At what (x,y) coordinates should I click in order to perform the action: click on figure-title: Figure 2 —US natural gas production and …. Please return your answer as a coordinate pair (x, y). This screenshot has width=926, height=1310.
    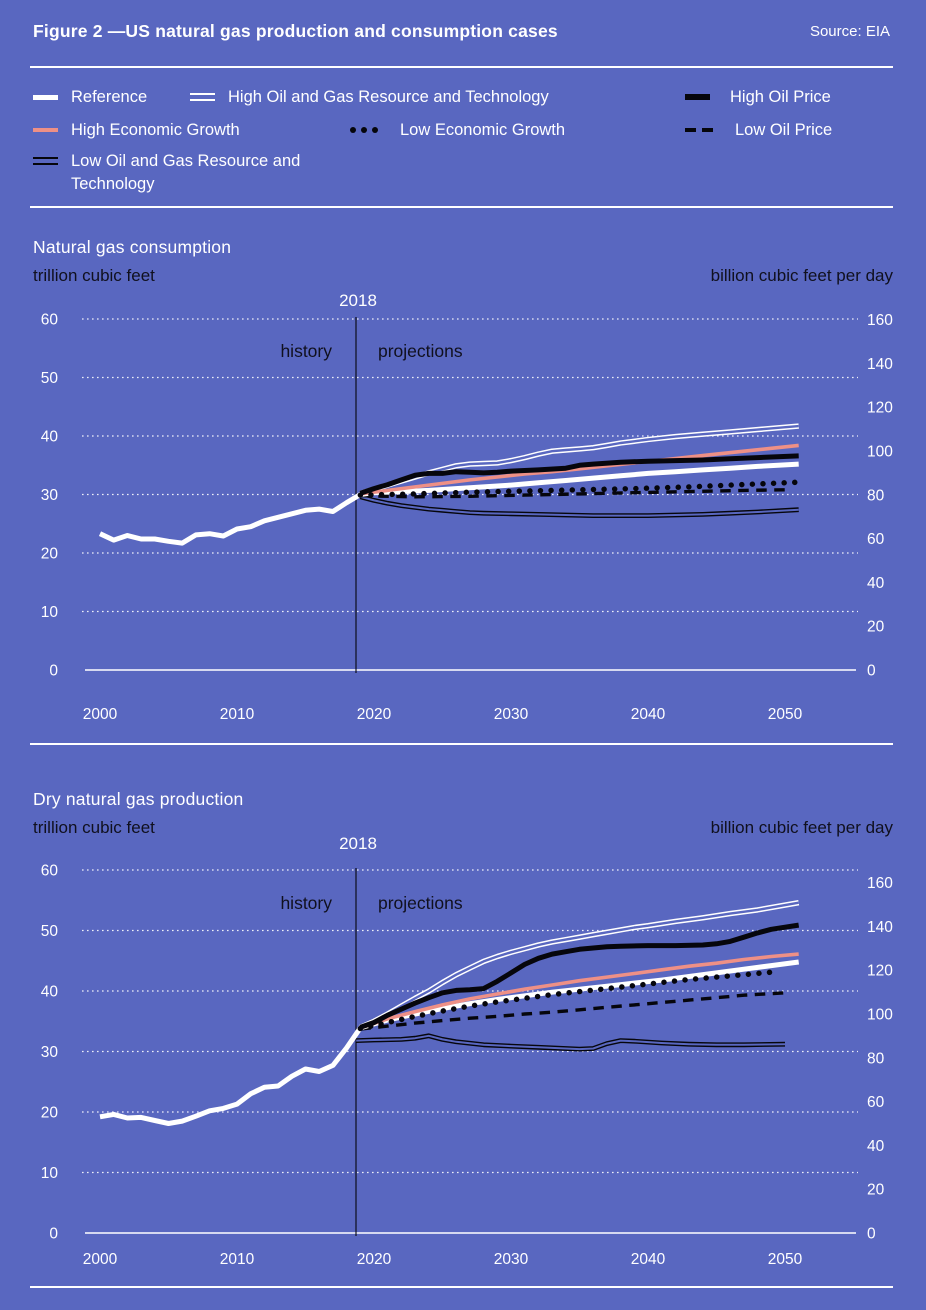
    Looking at the image, I should click on (295, 31).